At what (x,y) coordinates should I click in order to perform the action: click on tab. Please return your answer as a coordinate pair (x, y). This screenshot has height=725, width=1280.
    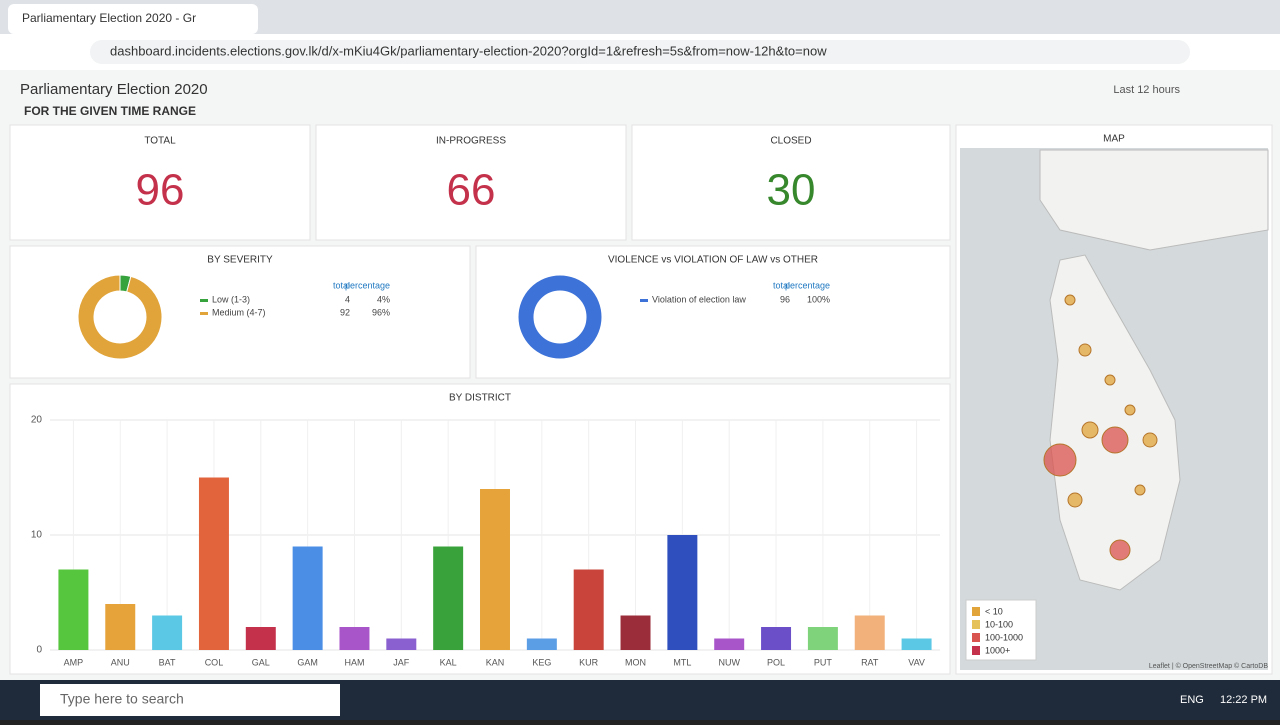
    Looking at the image, I should click on (133, 19).